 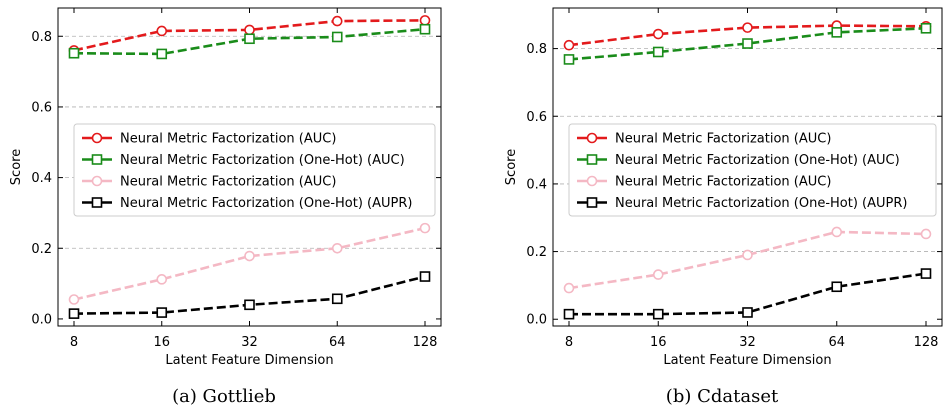 I want to click on chart-caption: (b) Cdataset, so click(x=722, y=396).